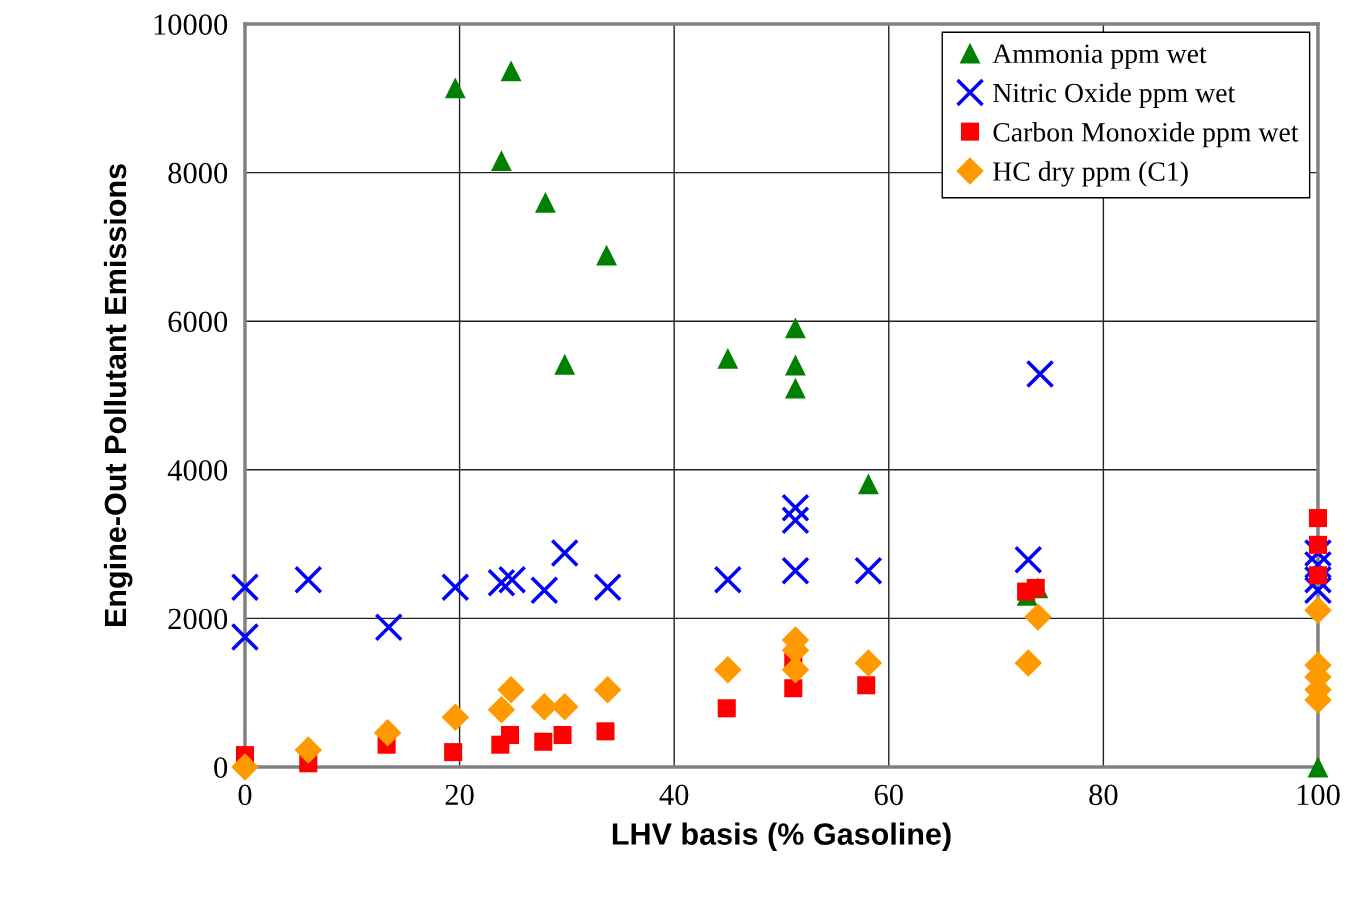 The width and height of the screenshot is (1349, 912). What do you see at coordinates (459, 795) in the screenshot?
I see `x-tick-label: 20` at bounding box center [459, 795].